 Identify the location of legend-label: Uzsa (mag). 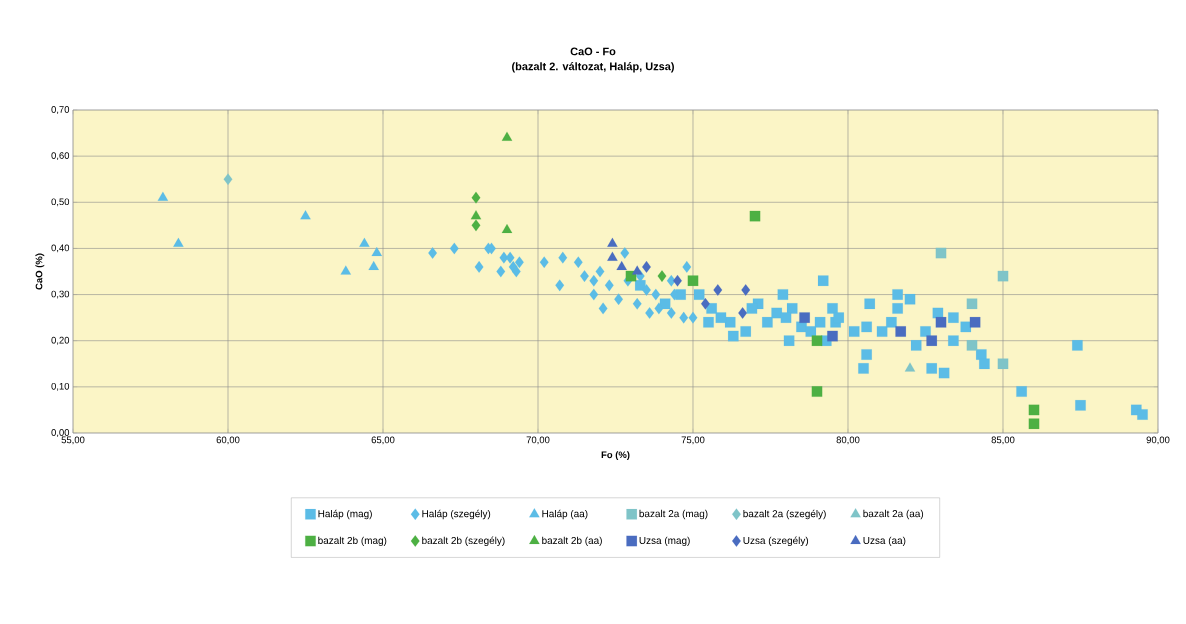
(664, 541).